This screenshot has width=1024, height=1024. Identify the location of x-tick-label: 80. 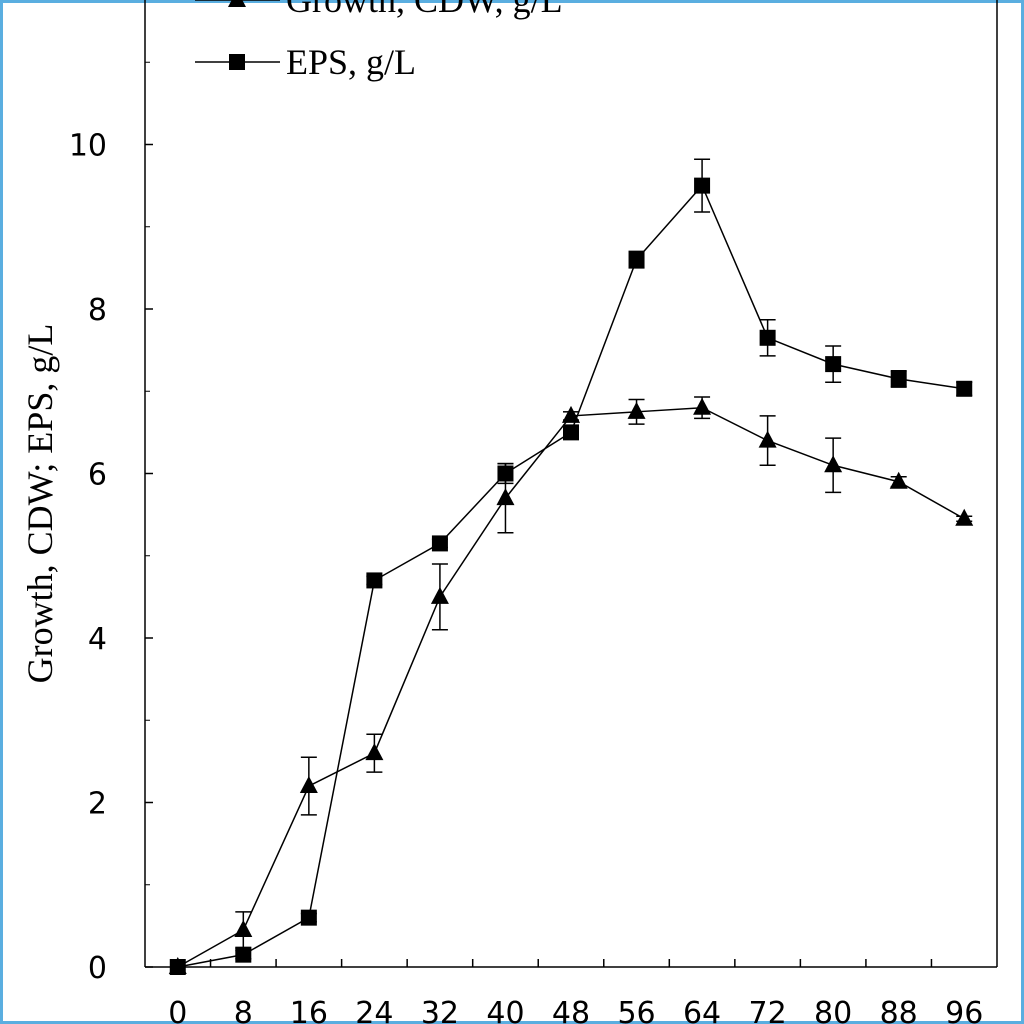
(833, 1010).